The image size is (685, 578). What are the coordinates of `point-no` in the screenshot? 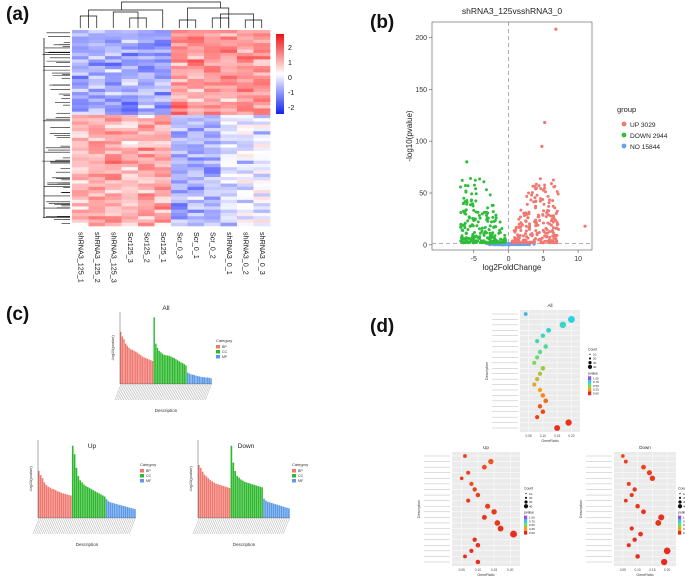 It's located at (526, 245).